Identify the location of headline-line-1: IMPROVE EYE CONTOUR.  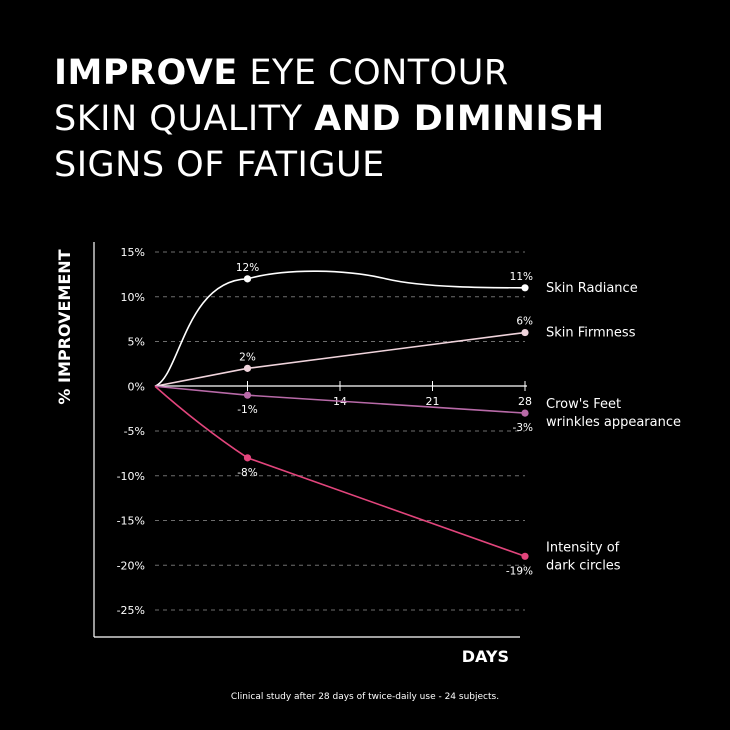
(384, 73).